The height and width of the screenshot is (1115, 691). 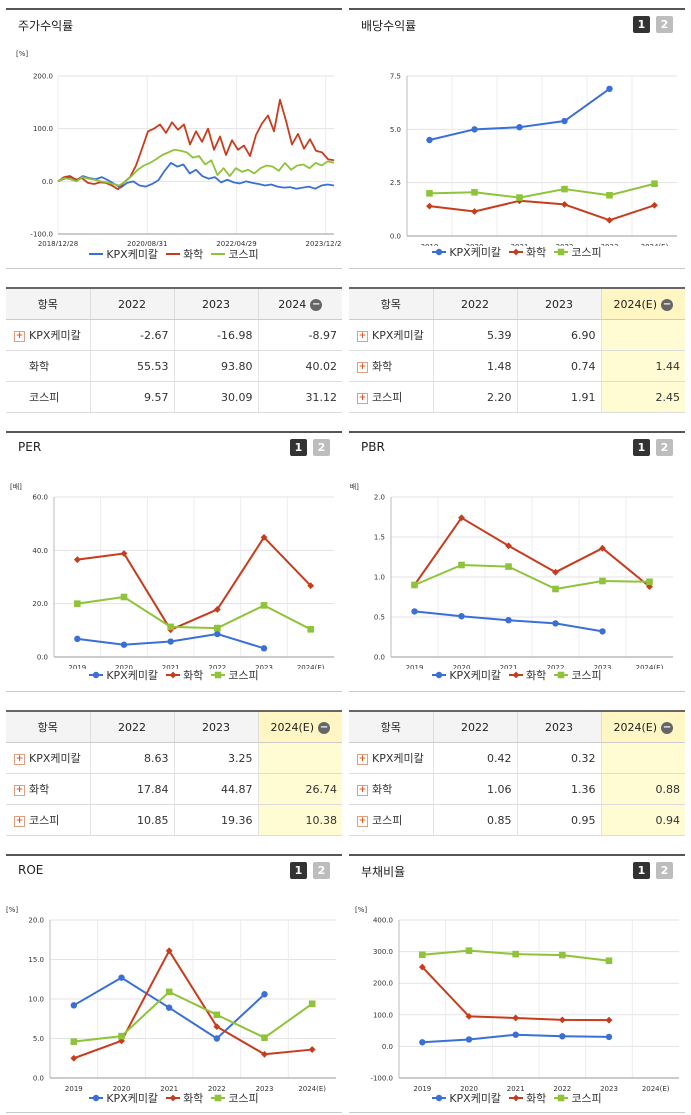 I want to click on panel-title: ROE, so click(x=31, y=870).